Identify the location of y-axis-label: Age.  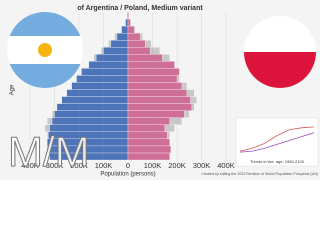
(13, 89).